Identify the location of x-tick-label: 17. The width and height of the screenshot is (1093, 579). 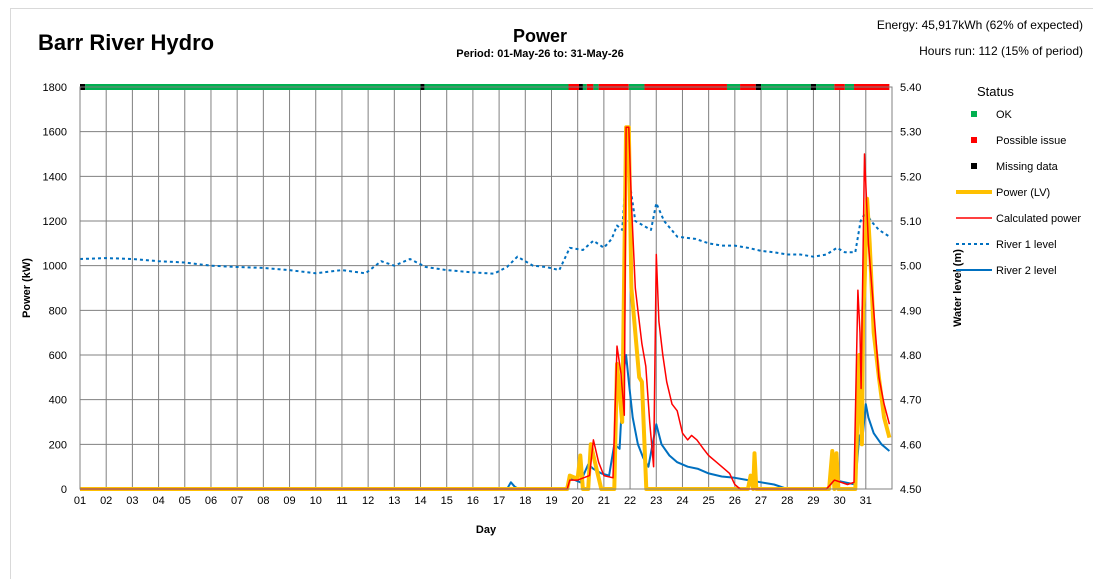
(499, 501).